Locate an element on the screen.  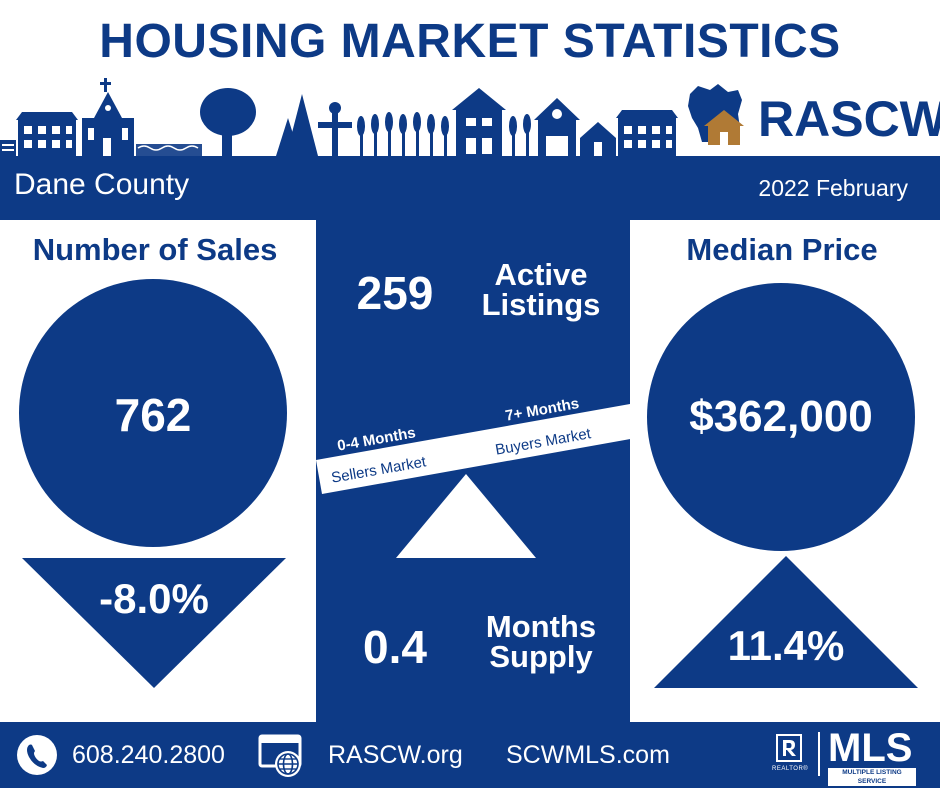
website-rascw: RASCW.org is located at coordinates (395, 755).